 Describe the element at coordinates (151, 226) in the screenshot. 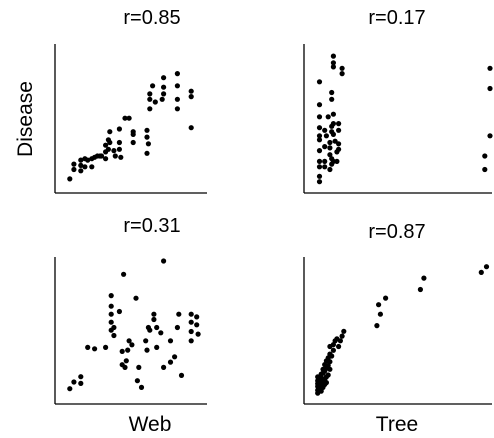

I see `panel-title: r=0.31` at that location.